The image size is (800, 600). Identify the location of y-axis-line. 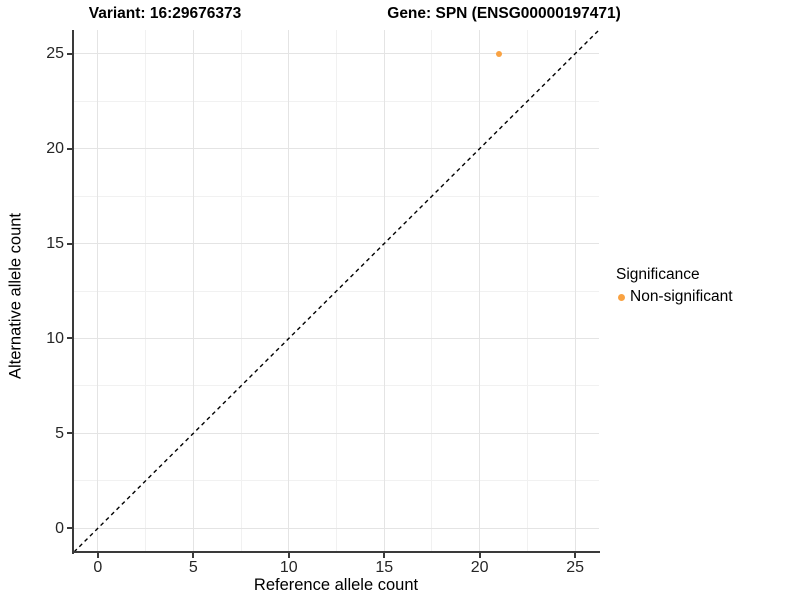
(73, 292).